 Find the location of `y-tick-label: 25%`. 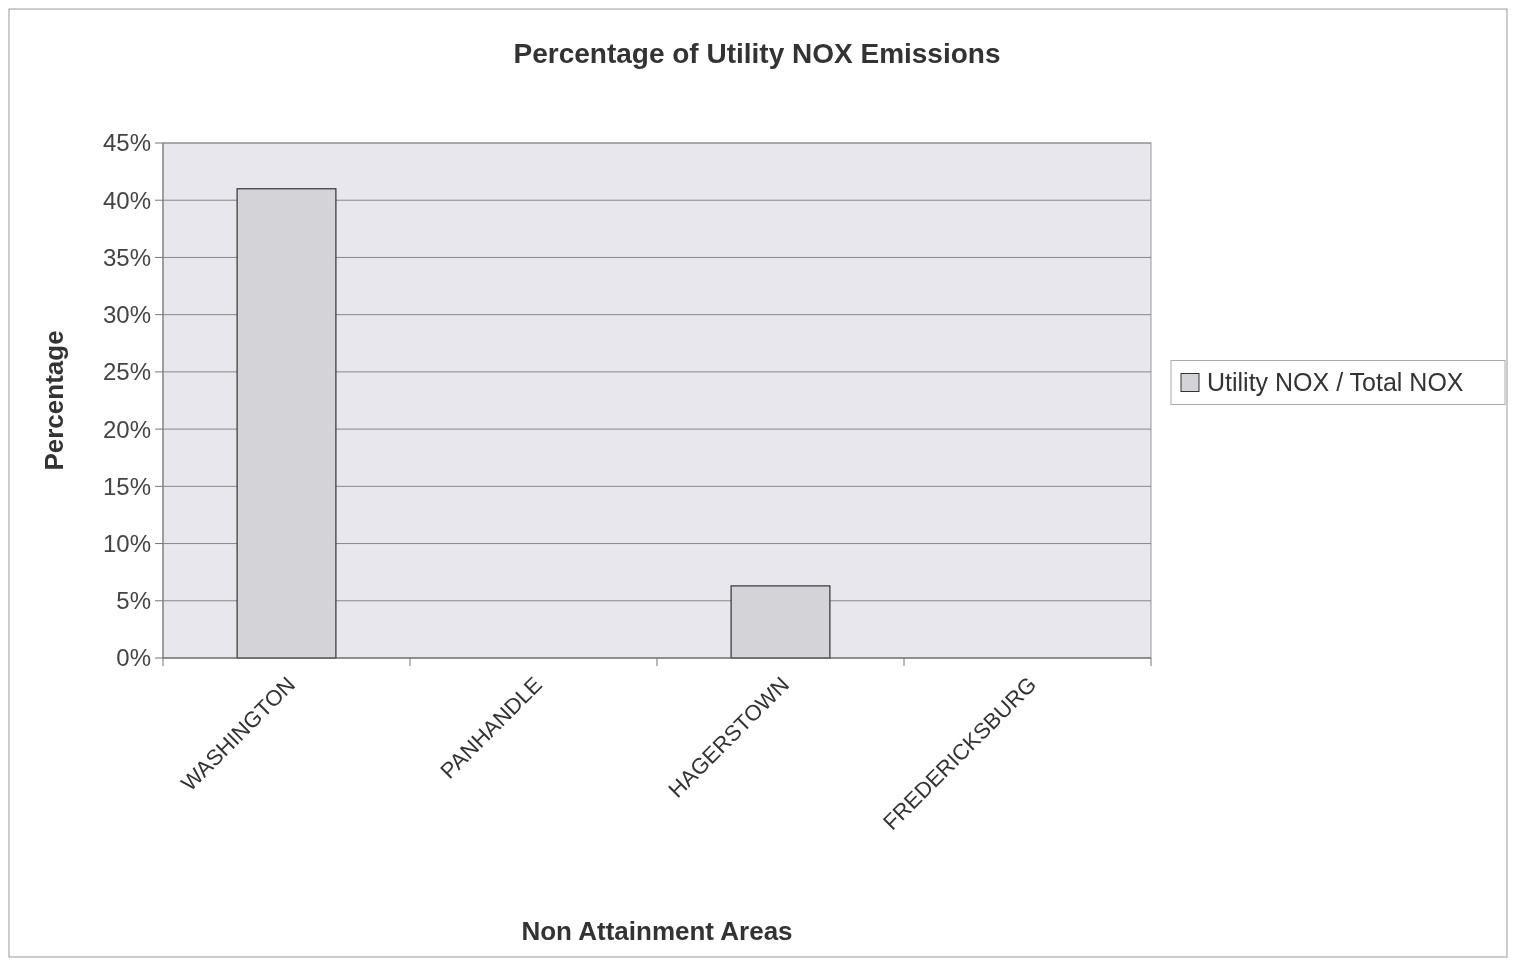

y-tick-label: 25% is located at coordinates (126, 372).